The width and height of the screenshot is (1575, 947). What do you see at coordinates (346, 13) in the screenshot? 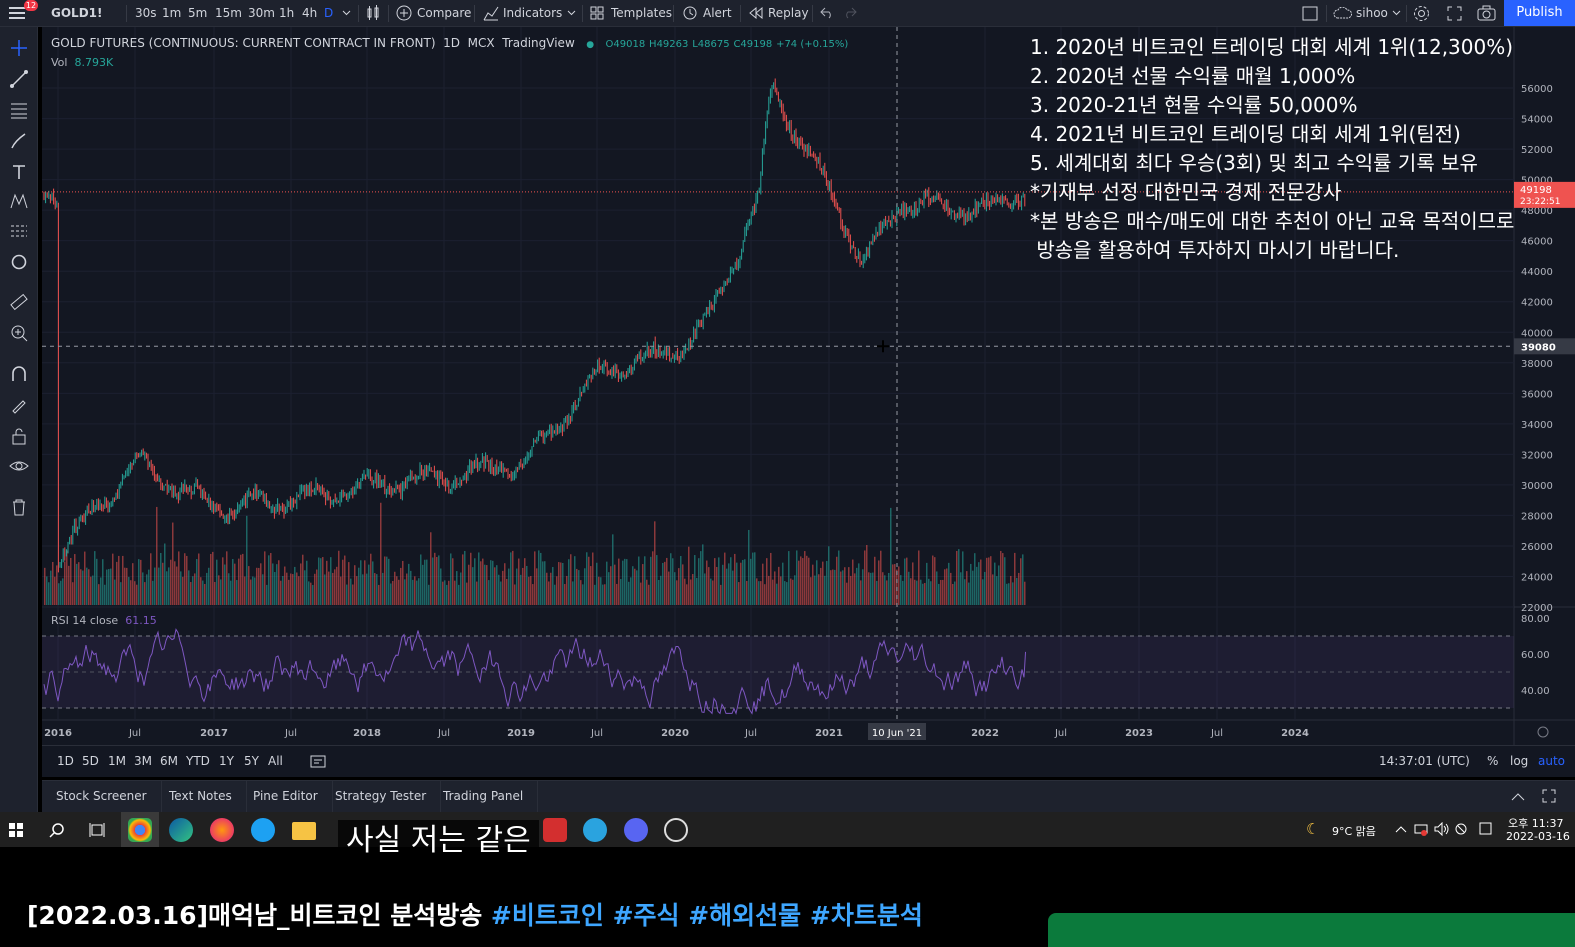
I see `interval-dropdown-icon` at bounding box center [346, 13].